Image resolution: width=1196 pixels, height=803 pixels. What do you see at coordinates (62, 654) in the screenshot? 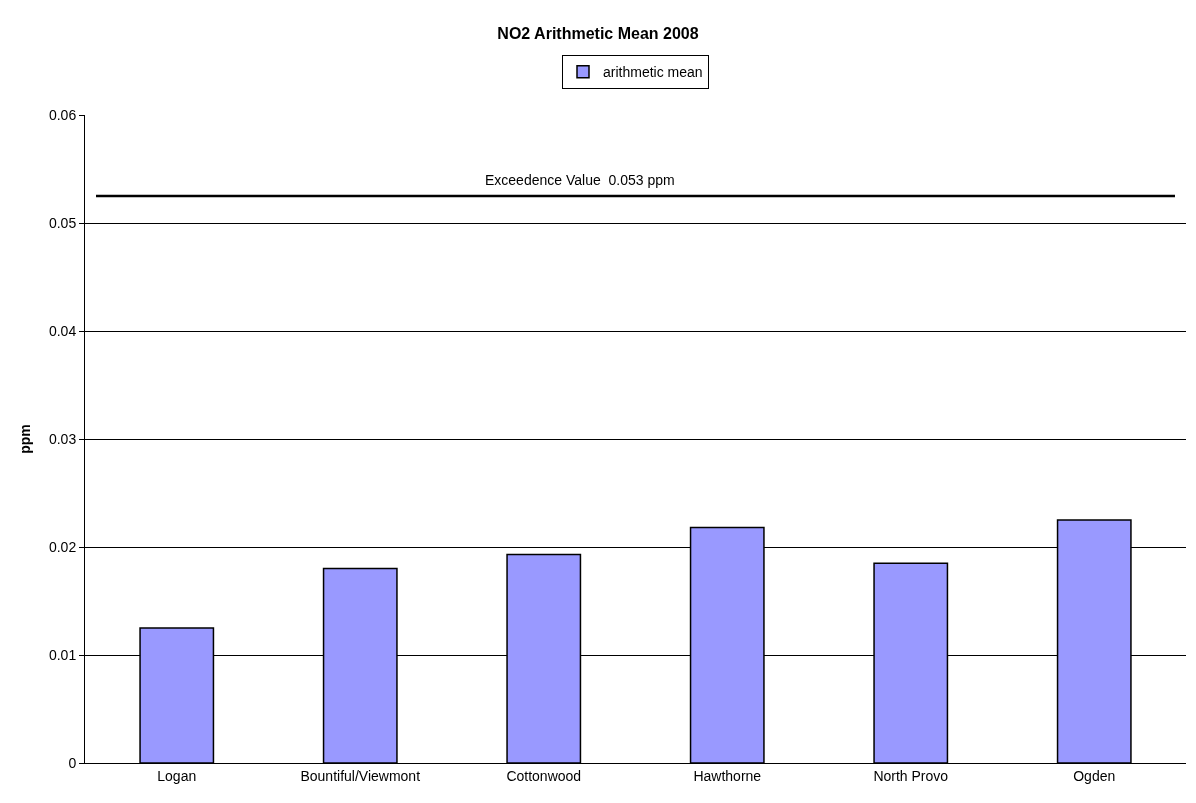
I see `y-tick-label: 0.01` at bounding box center [62, 654].